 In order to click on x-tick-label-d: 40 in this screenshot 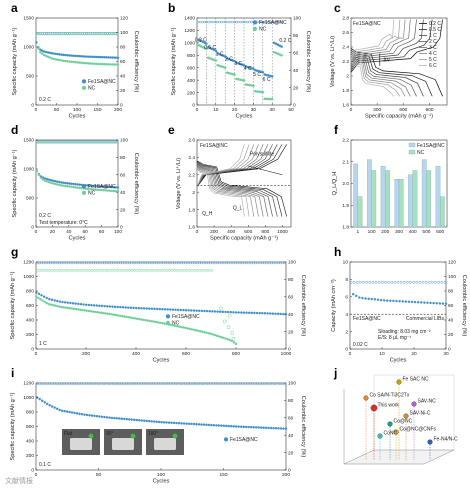, I will do `click(69, 232)`.